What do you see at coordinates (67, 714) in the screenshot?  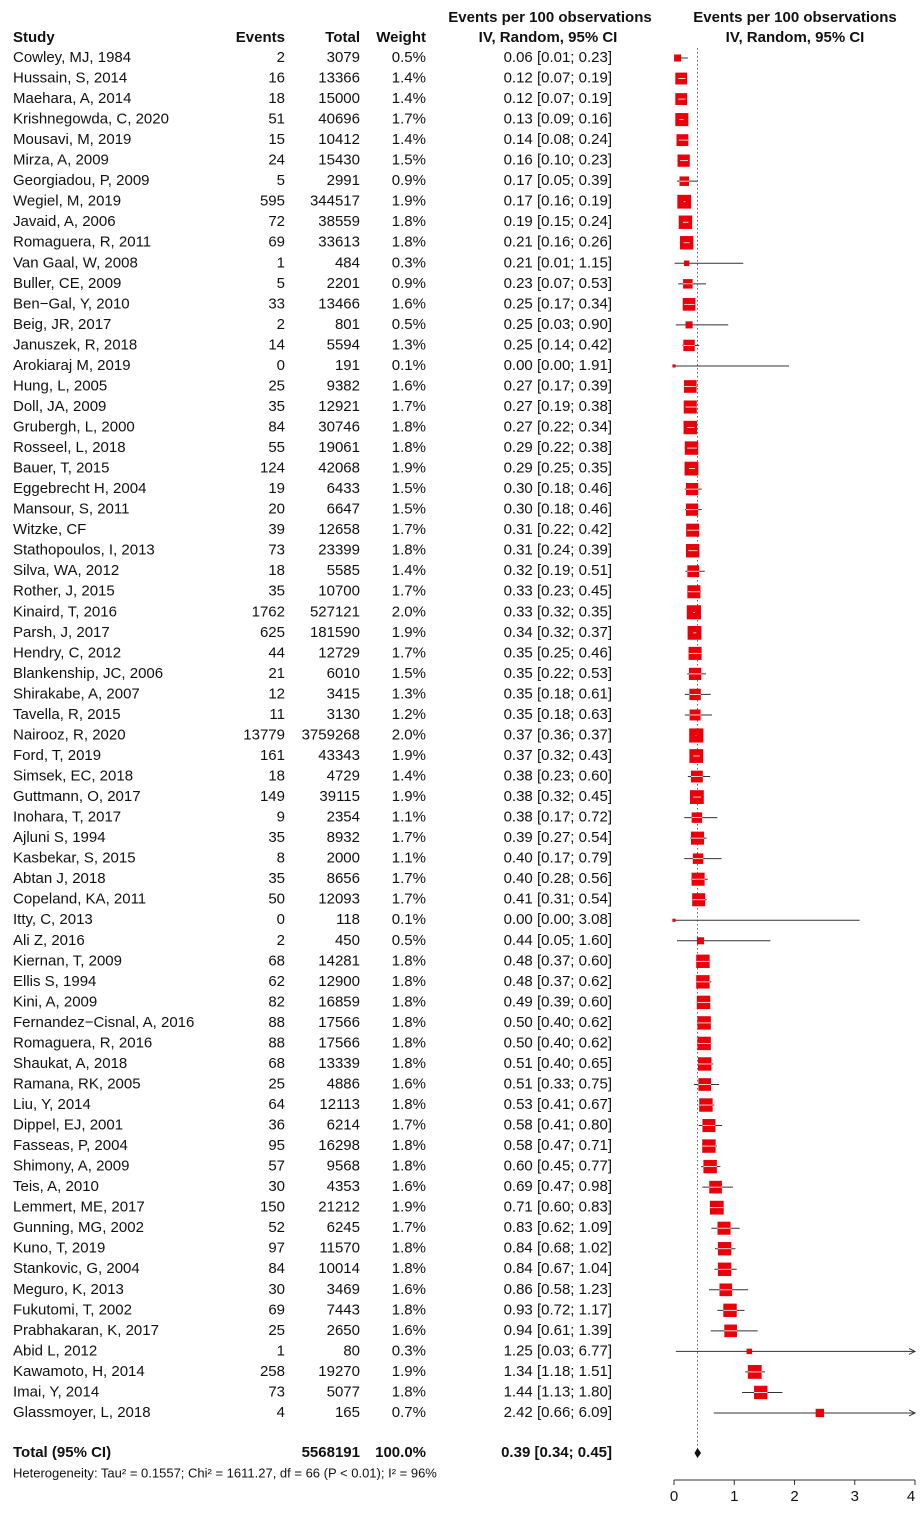 I see `study-name: Tavella, R, 2015` at bounding box center [67, 714].